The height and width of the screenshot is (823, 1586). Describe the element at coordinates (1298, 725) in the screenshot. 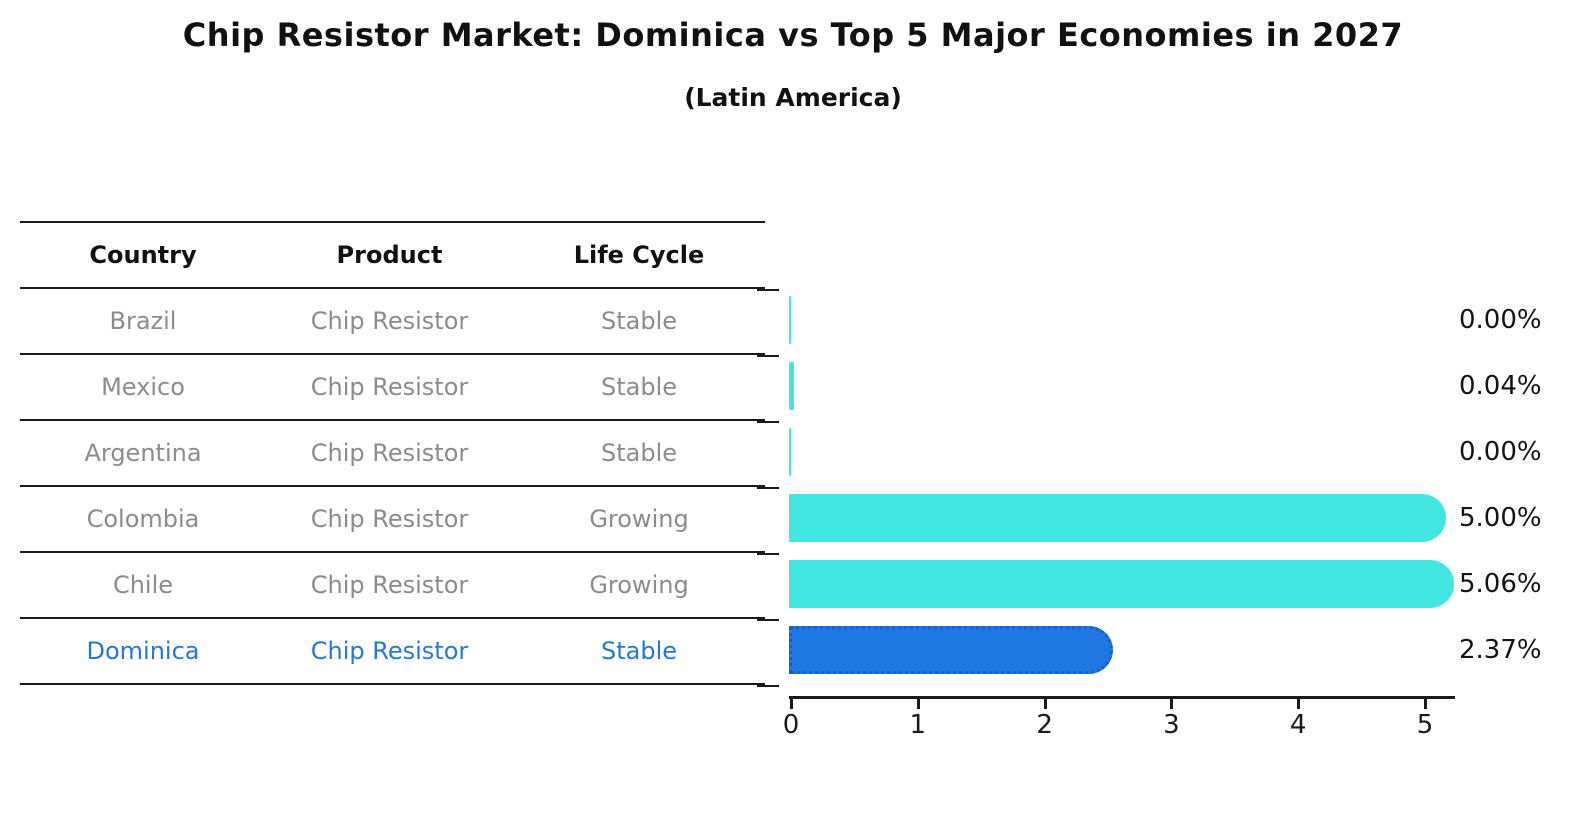

I see `x-axis-tick-label: 4` at that location.